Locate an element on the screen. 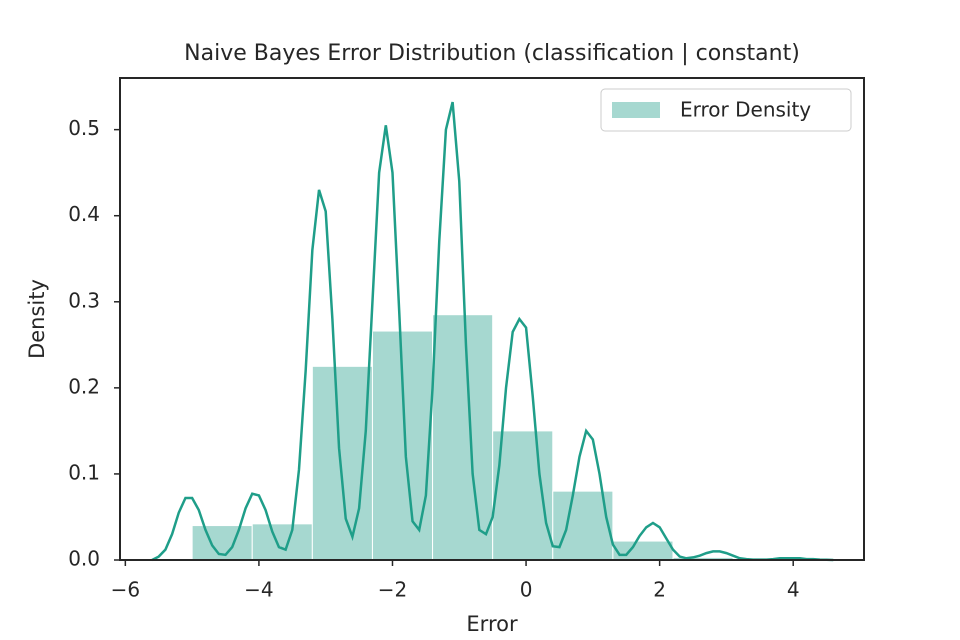 The height and width of the screenshot is (640, 960). y-tick-label: 0.1 is located at coordinates (84, 472).